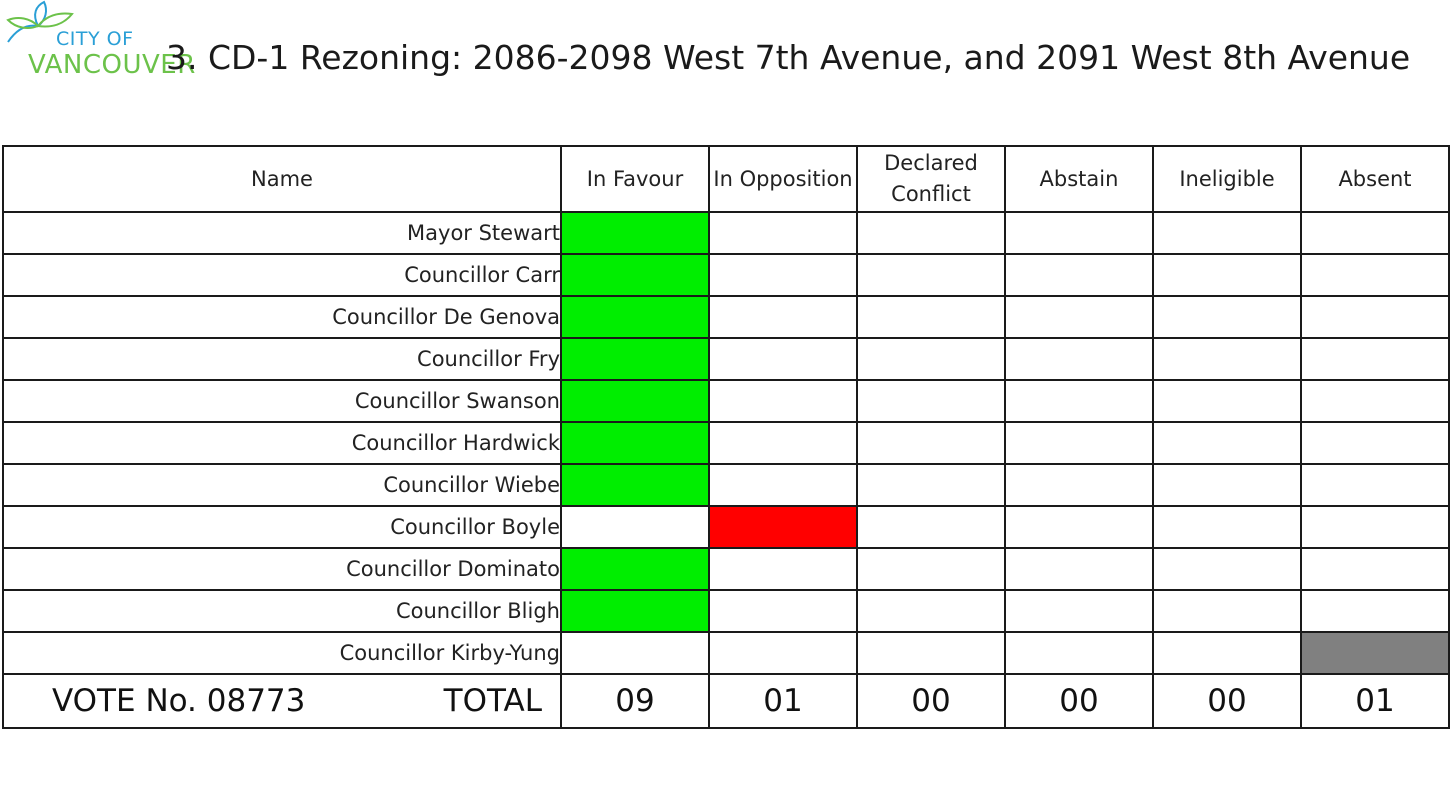 The image size is (1456, 789). I want to click on table-row: Mayor Stewart, so click(726, 233).